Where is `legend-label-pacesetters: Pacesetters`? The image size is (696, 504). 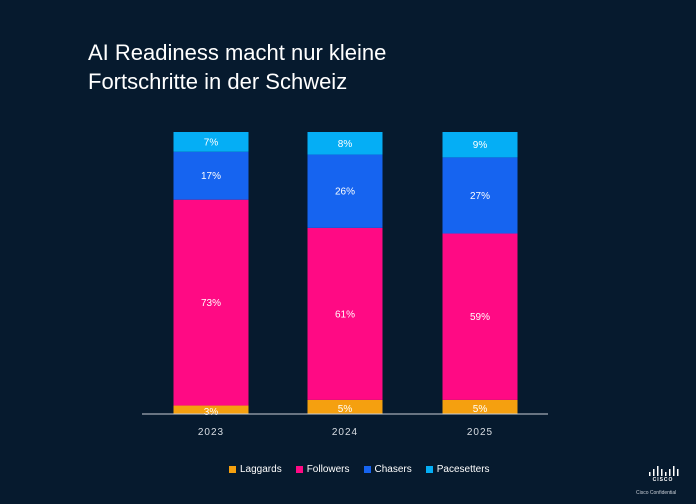 legend-label-pacesetters: Pacesetters is located at coordinates (463, 469).